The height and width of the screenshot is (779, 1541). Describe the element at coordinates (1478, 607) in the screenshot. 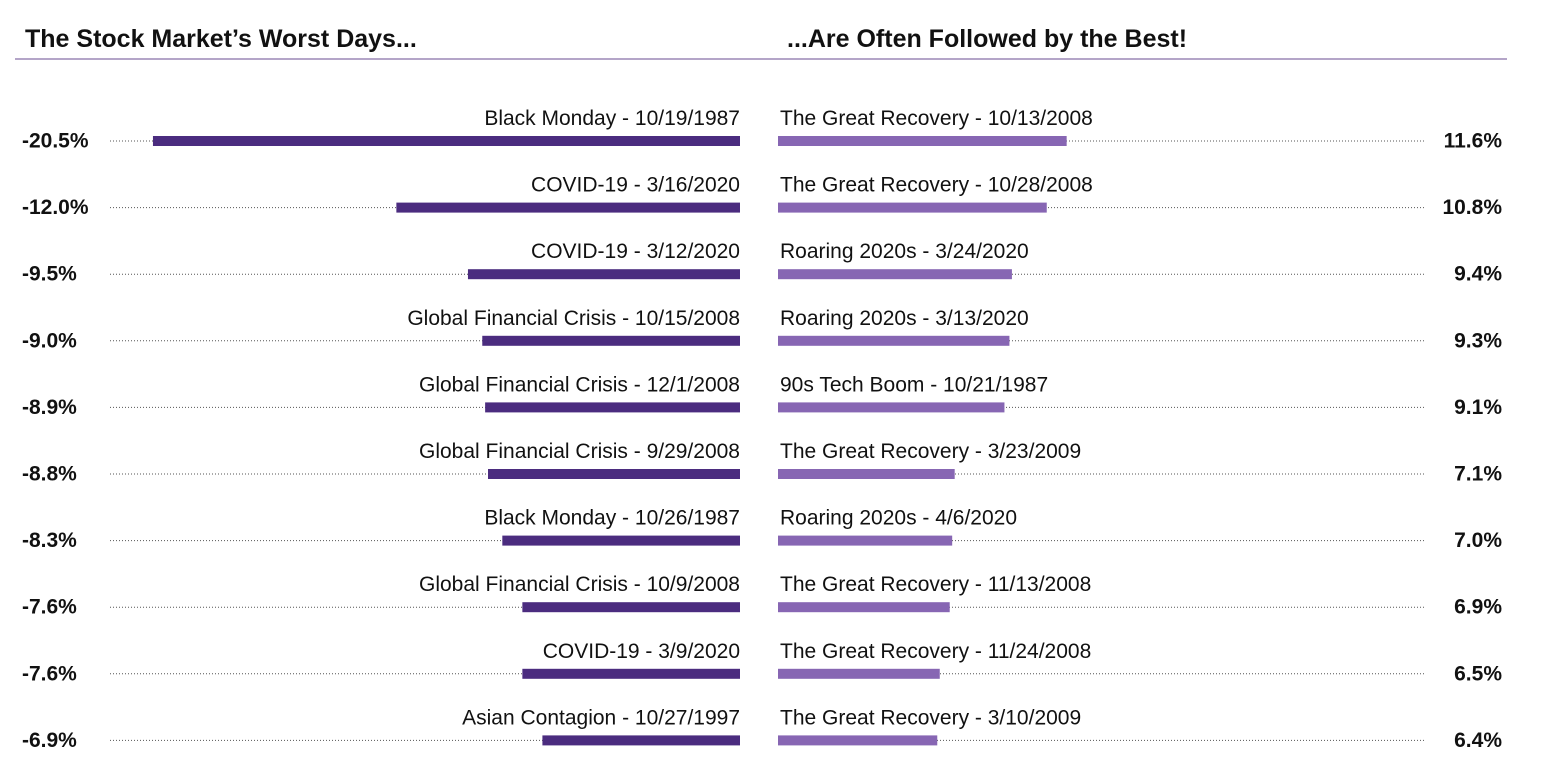

I see `value-label: 6.9%` at that location.